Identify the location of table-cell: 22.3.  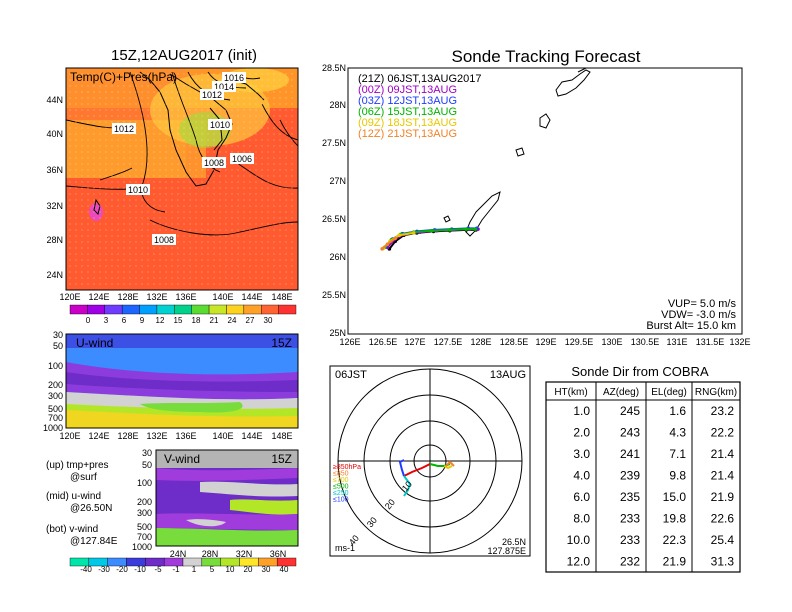
(675, 540).